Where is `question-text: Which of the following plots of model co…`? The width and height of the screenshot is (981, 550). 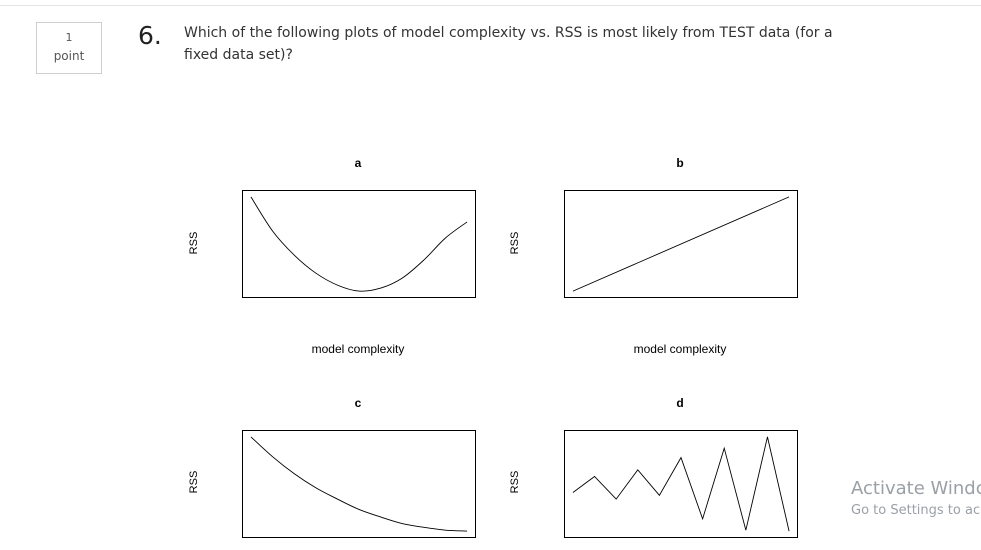 question-text: Which of the following plots of model co… is located at coordinates (508, 44).